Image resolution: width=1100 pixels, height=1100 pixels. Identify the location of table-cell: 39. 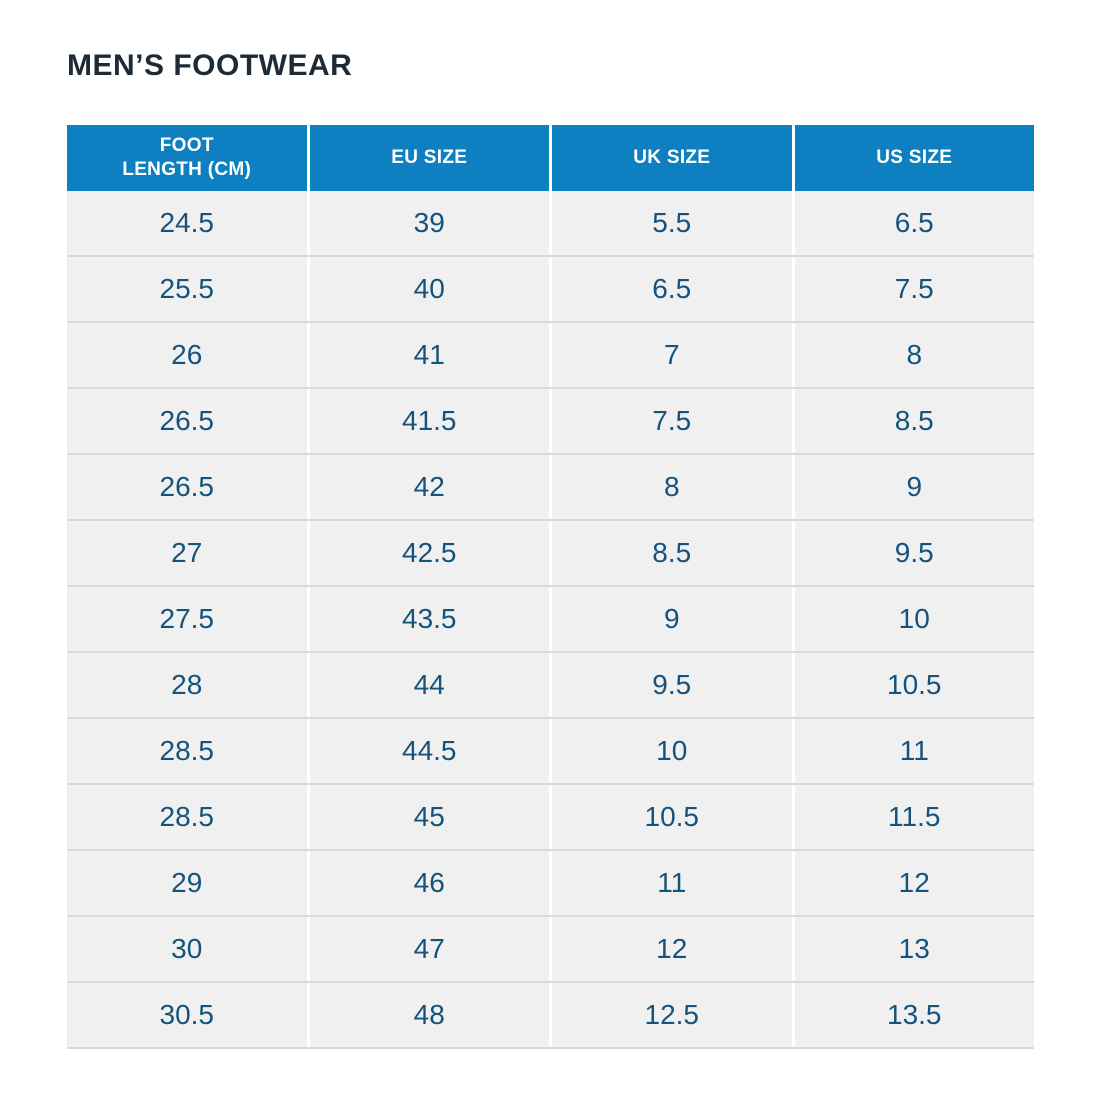
(429, 223).